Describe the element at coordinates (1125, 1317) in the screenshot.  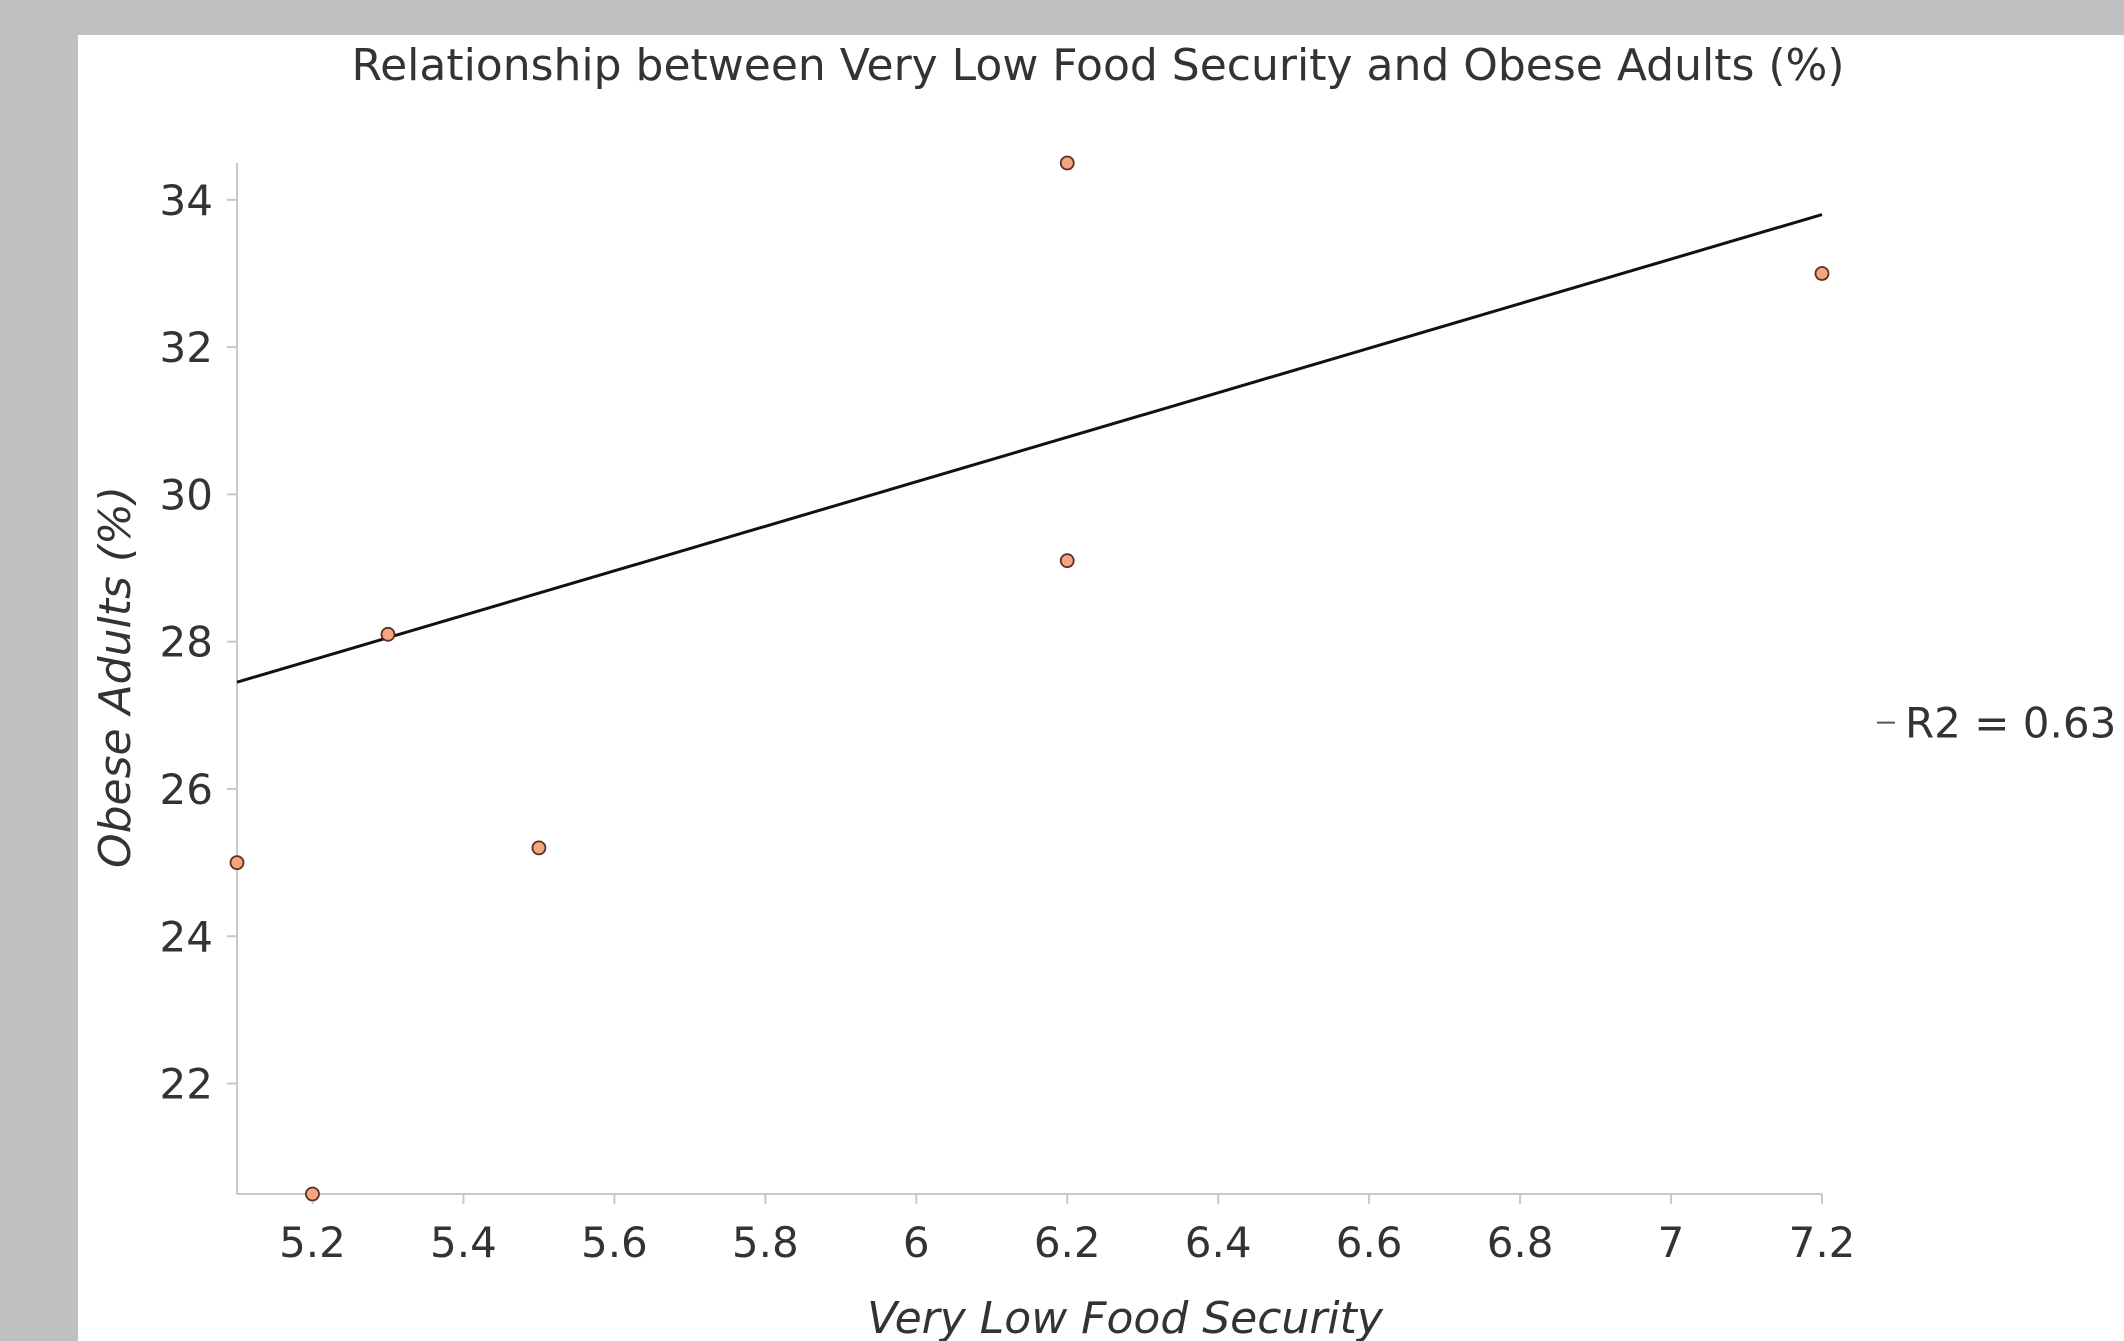
I see `x-axis-label: Very Low Food Security` at that location.